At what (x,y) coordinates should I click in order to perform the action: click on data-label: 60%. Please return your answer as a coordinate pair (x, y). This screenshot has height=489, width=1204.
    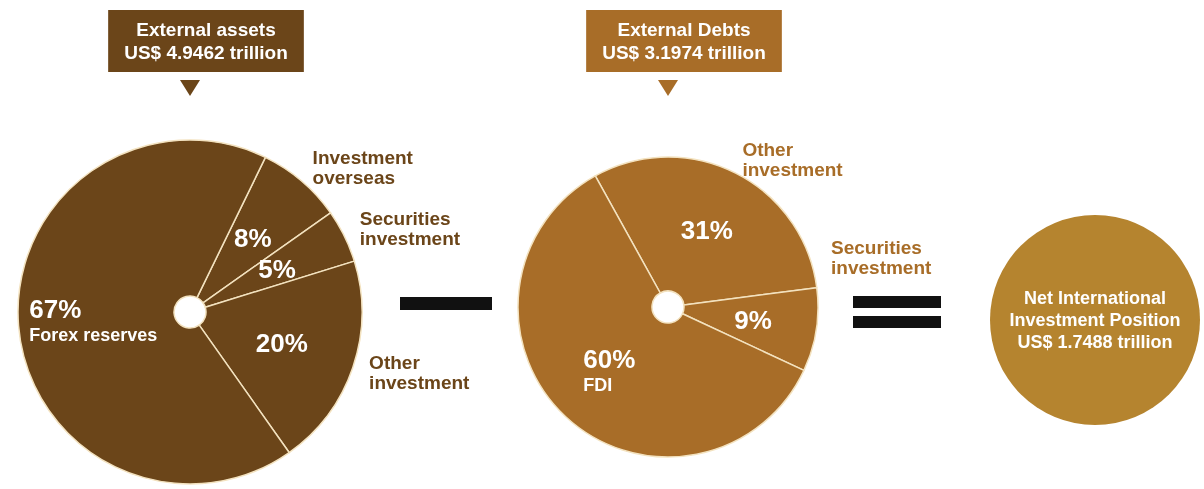
    Looking at the image, I should click on (609, 358).